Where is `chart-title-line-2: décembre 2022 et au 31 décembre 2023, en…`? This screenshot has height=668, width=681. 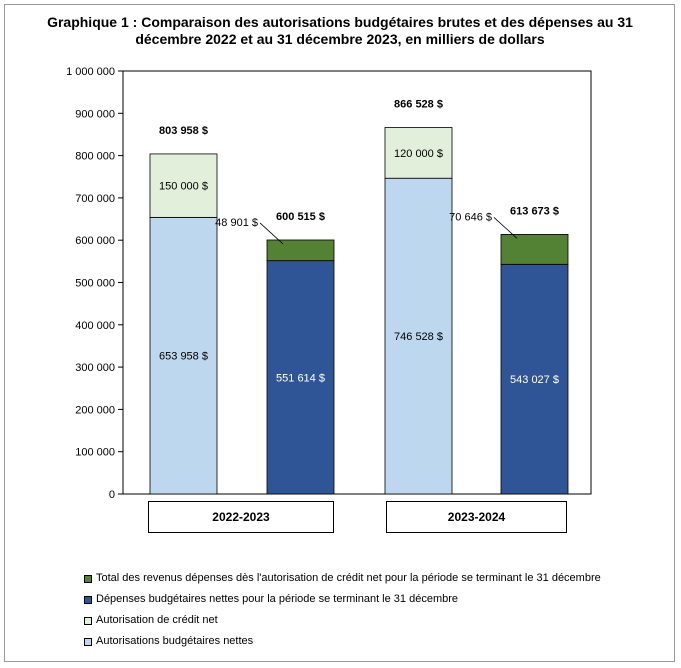
chart-title-line-2: décembre 2022 et au 31 décembre 2023, en… is located at coordinates (340, 39).